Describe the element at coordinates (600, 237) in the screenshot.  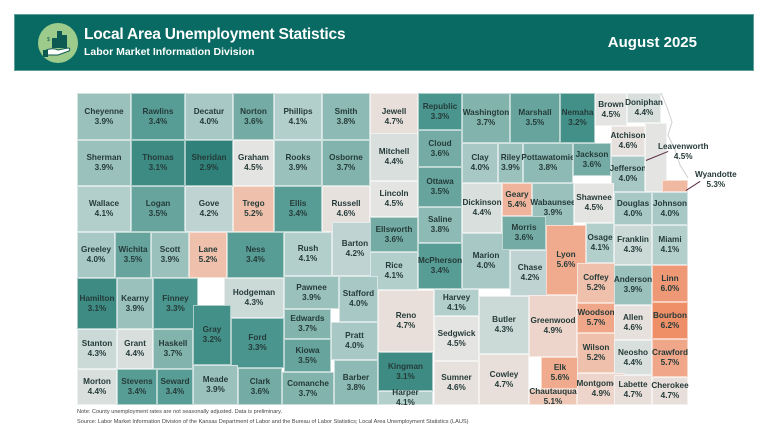
I see `county-name: Osage` at that location.